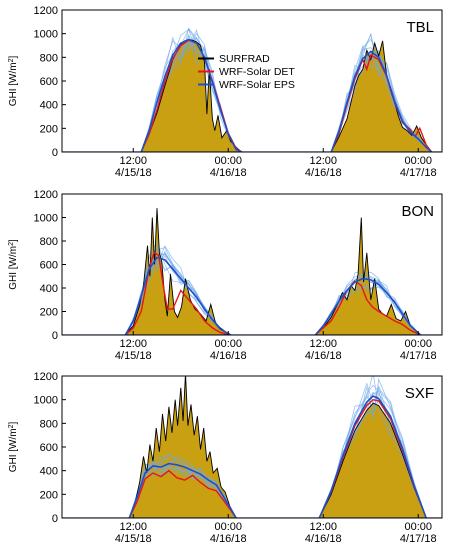 The image size is (453, 550). What do you see at coordinates (257, 72) in the screenshot?
I see `legend-label: WRF-Solar DET` at bounding box center [257, 72].